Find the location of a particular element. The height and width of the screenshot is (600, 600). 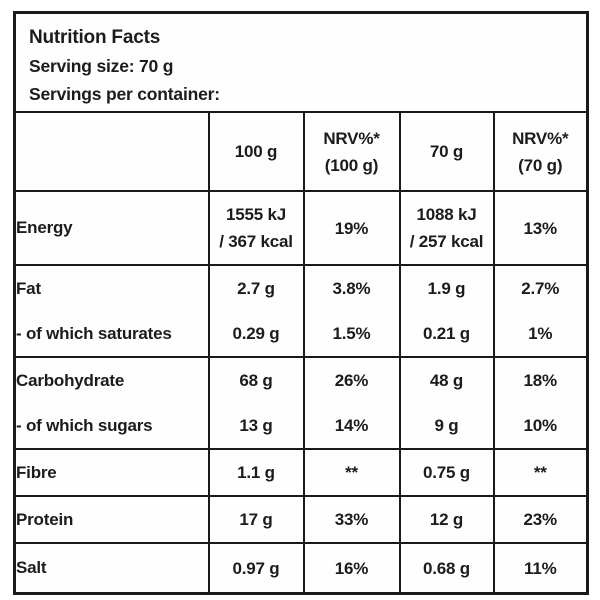

fibre-nrv-70g: ** is located at coordinates (540, 472).